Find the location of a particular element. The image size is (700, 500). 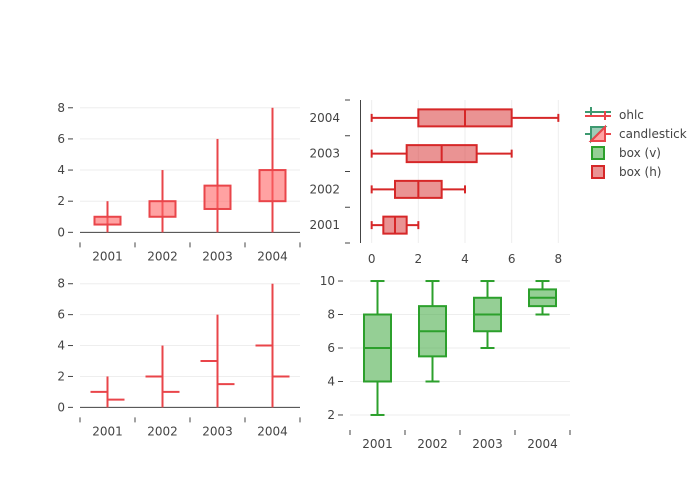

panel-bottom-right: 2 4 6 8 10 2001 2002 2003 2004 is located at coordinates (445, 362).